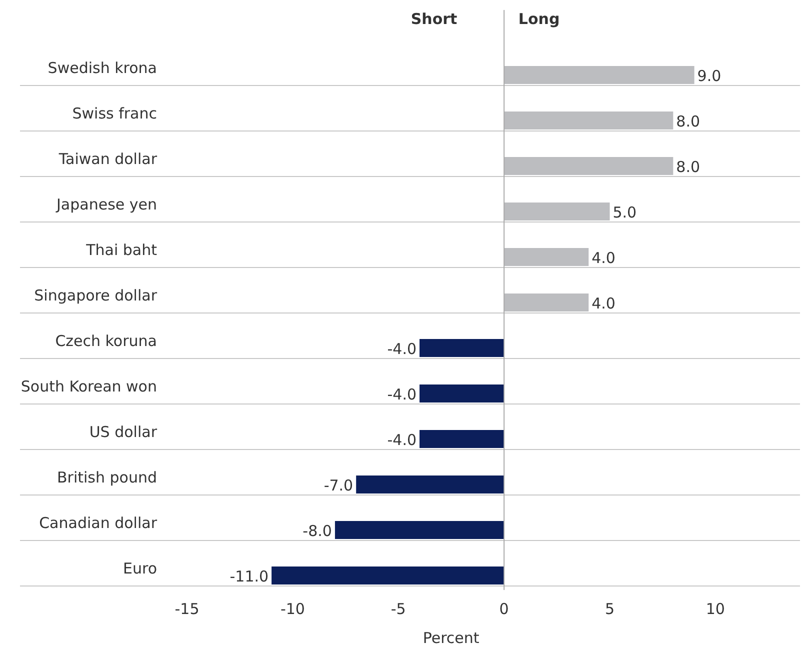 This screenshot has width=801, height=647. Describe the element at coordinates (106, 205) in the screenshot. I see `y-tick-label: Japanese yen` at that location.